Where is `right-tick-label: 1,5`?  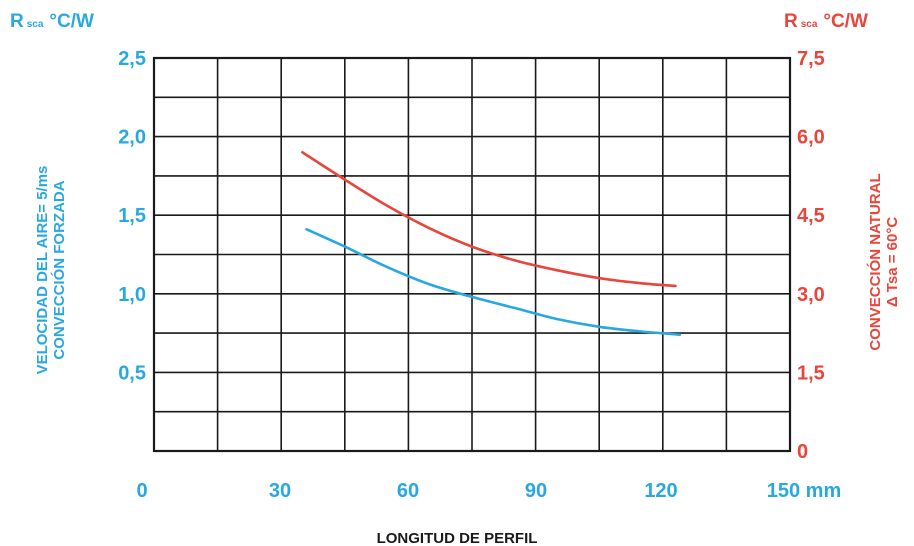 right-tick-label: 1,5 is located at coordinates (811, 373).